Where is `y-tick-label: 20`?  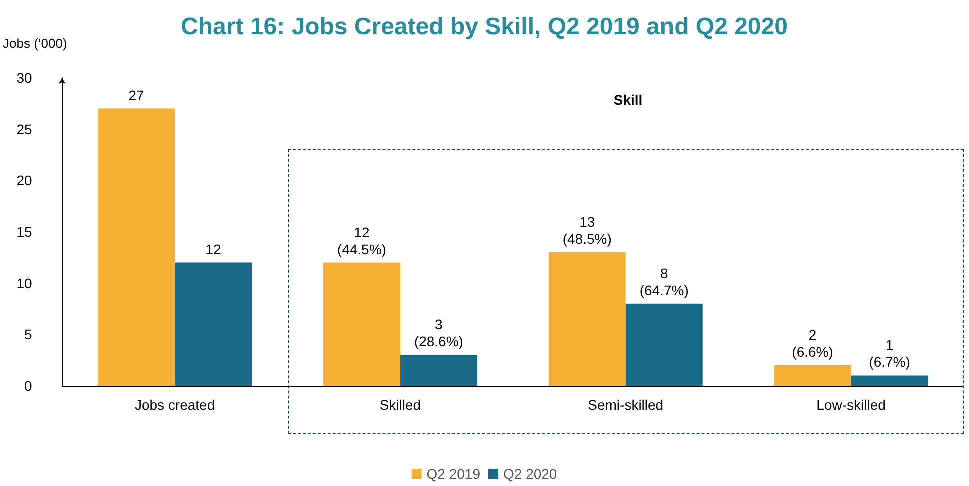 y-tick-label: 20 is located at coordinates (24, 180).